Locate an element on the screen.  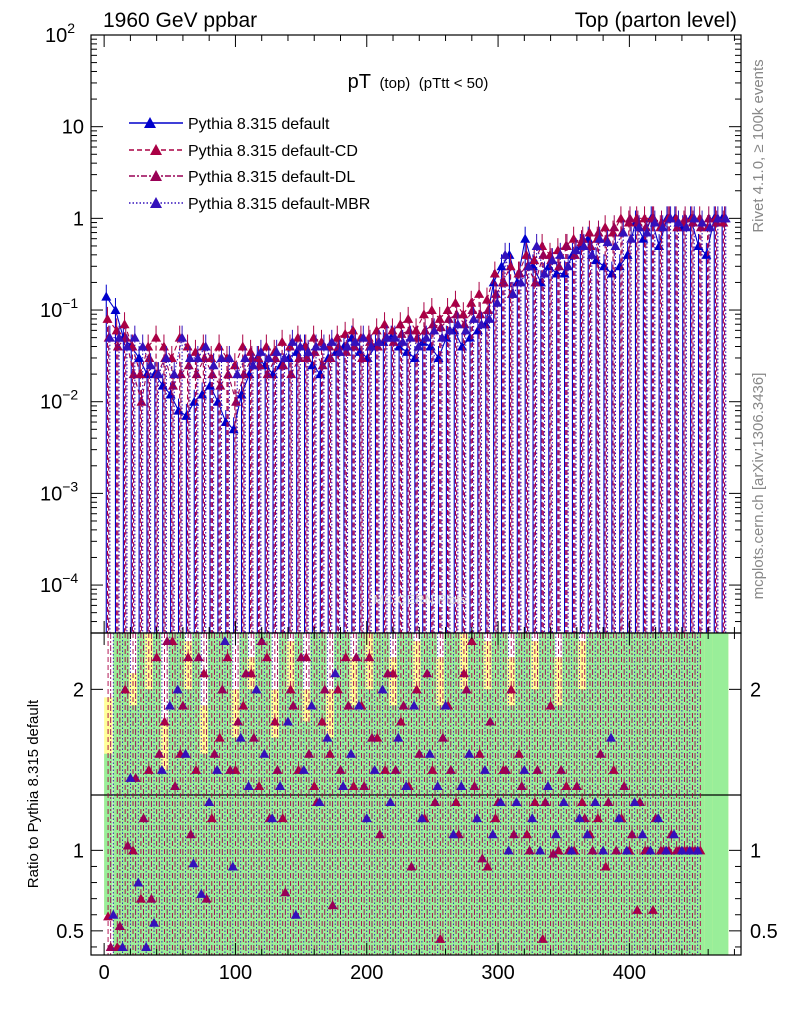
legend-entry-mbr: Pythia 8.315 default-MBR is located at coordinates (249, 204).